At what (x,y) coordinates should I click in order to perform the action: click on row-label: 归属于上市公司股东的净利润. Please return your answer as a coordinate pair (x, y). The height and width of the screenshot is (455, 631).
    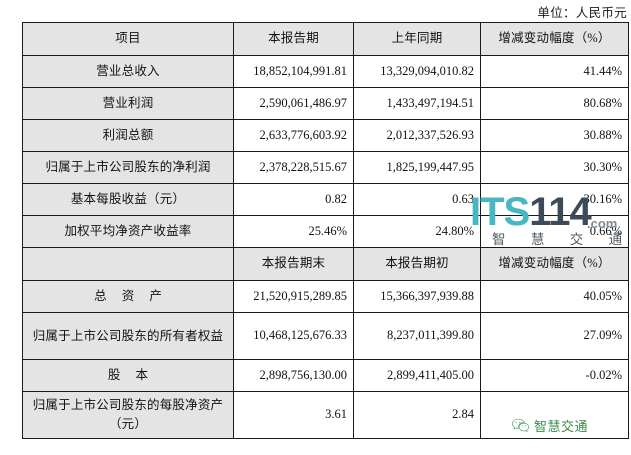
    Looking at the image, I should click on (128, 167).